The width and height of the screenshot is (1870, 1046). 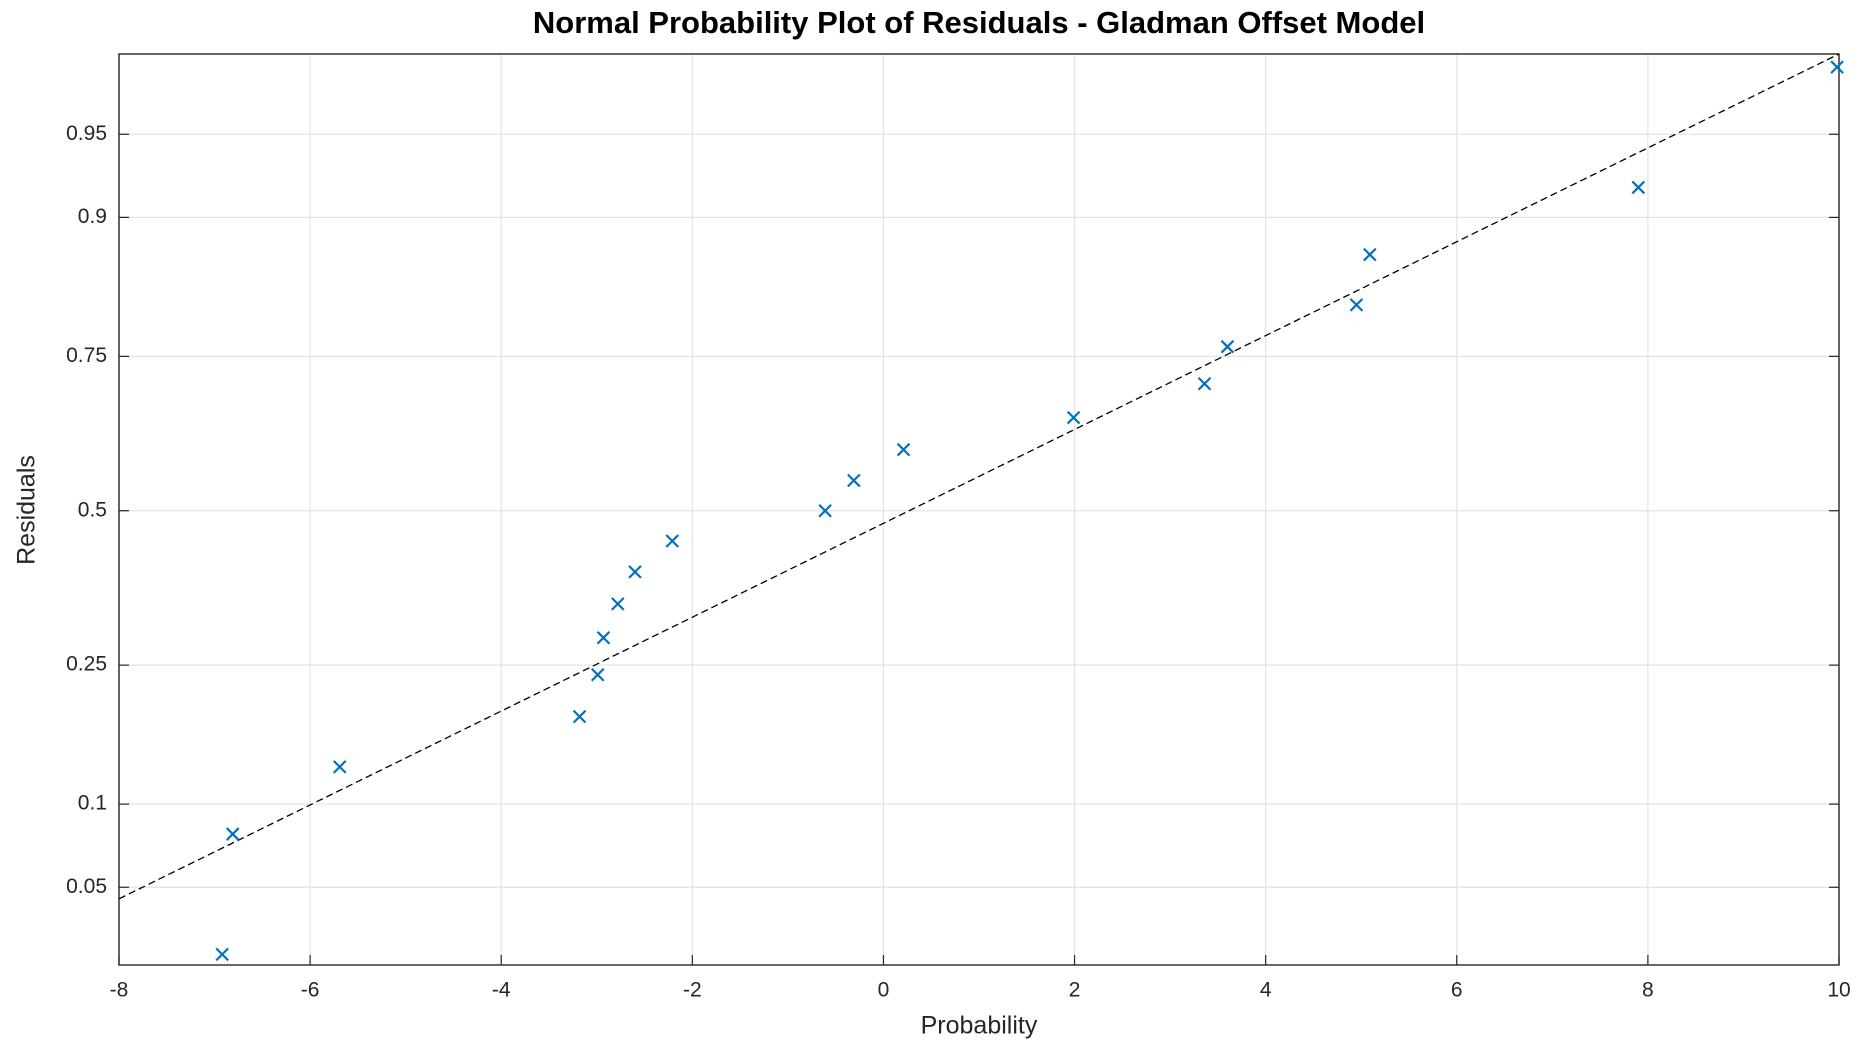 I want to click on x-tick-label: 6, so click(x=1457, y=990).